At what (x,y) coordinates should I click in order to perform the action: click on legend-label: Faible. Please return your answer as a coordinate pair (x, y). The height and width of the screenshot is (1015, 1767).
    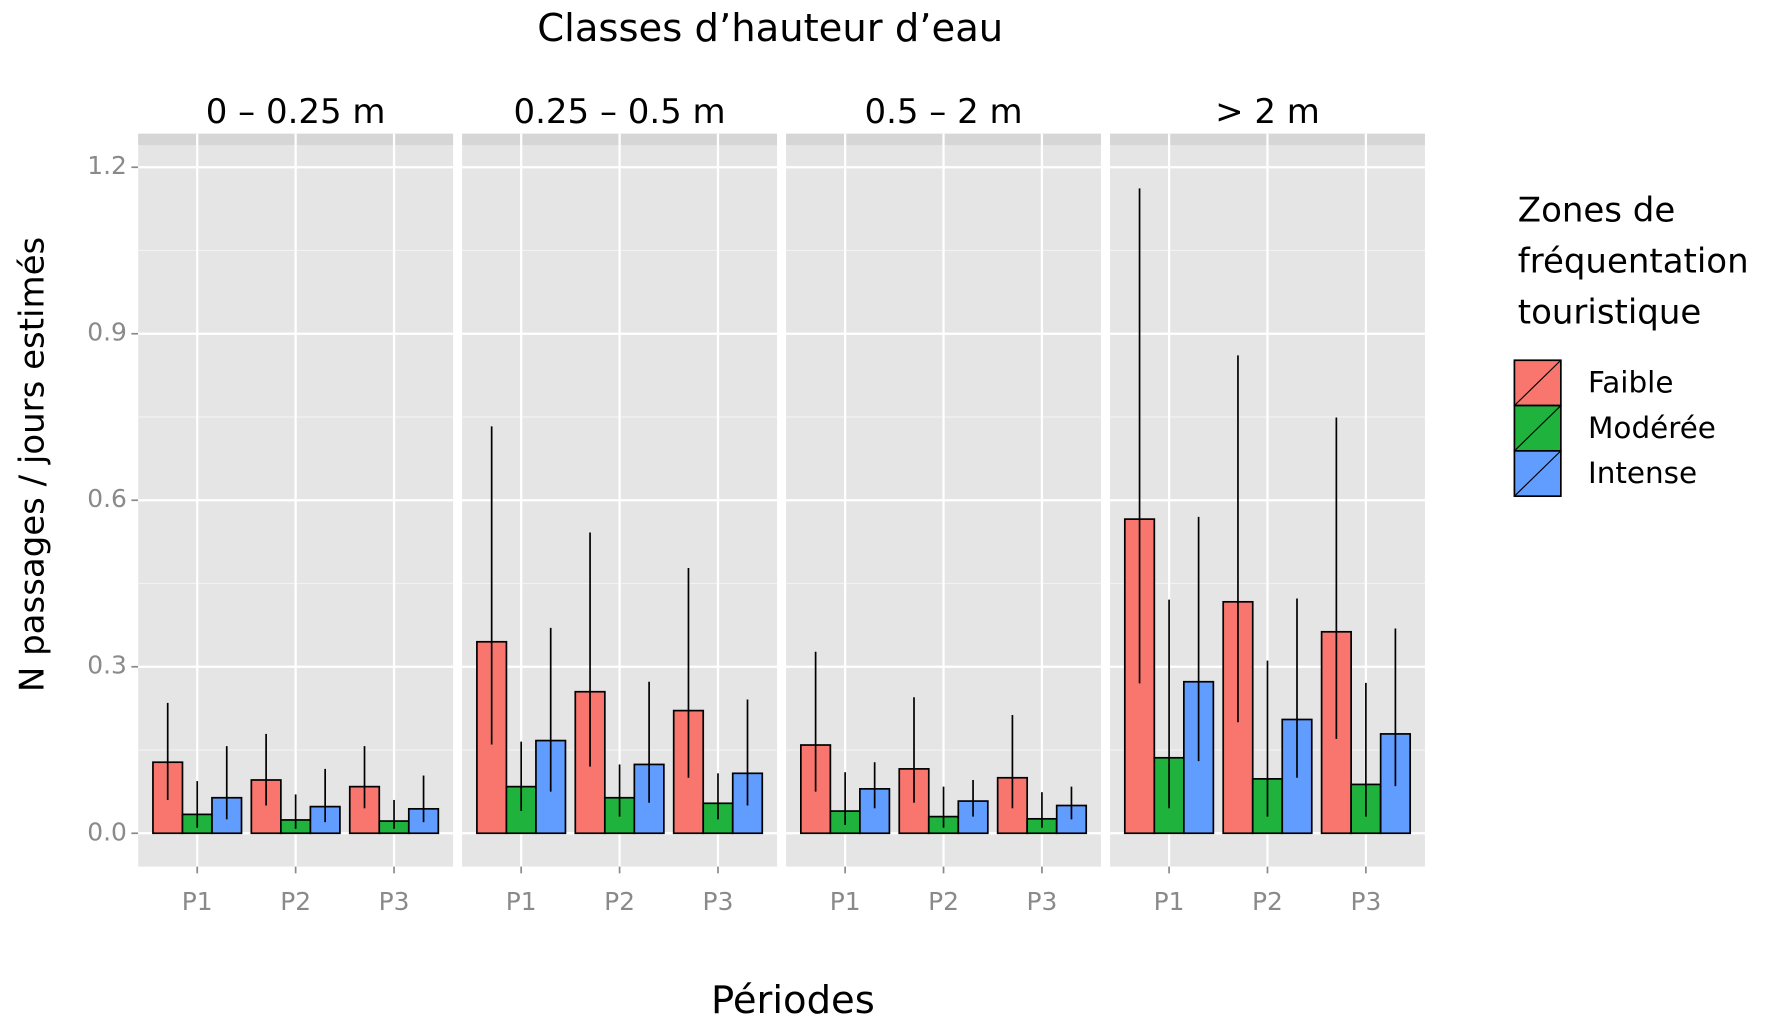
    Looking at the image, I should click on (1630, 383).